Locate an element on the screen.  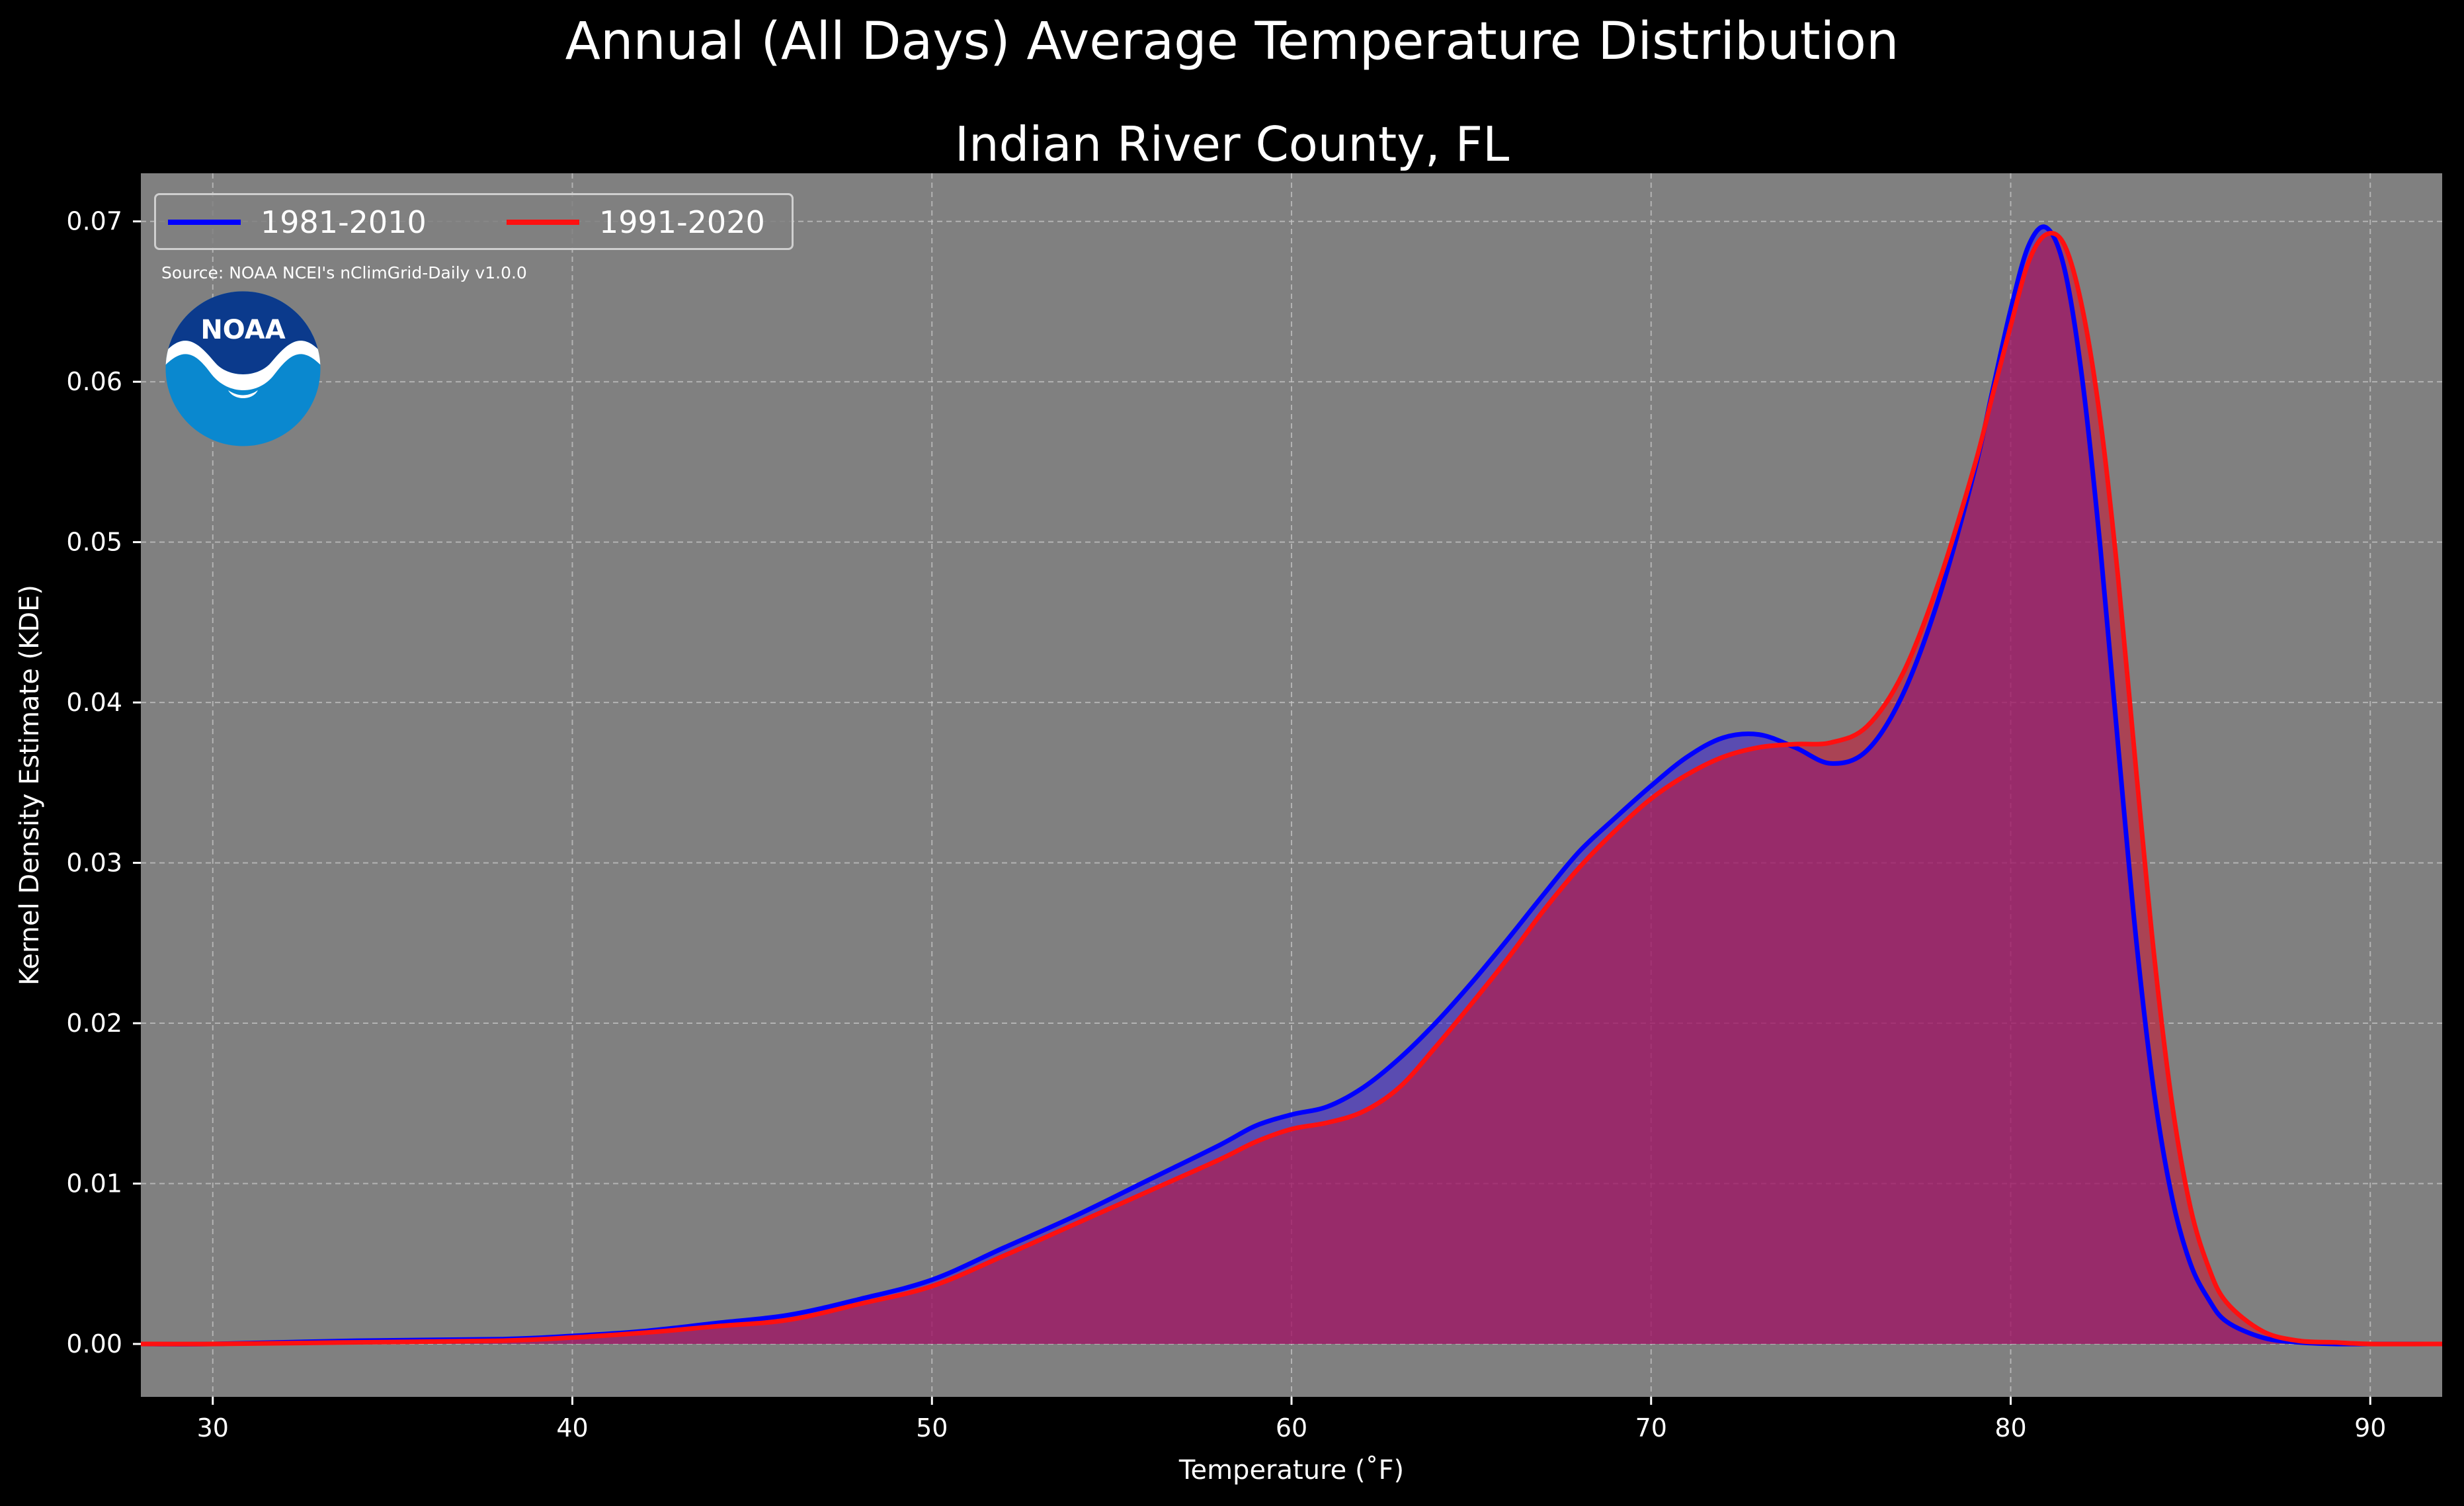
legend-swatch-1981-2010 is located at coordinates (205, 222).